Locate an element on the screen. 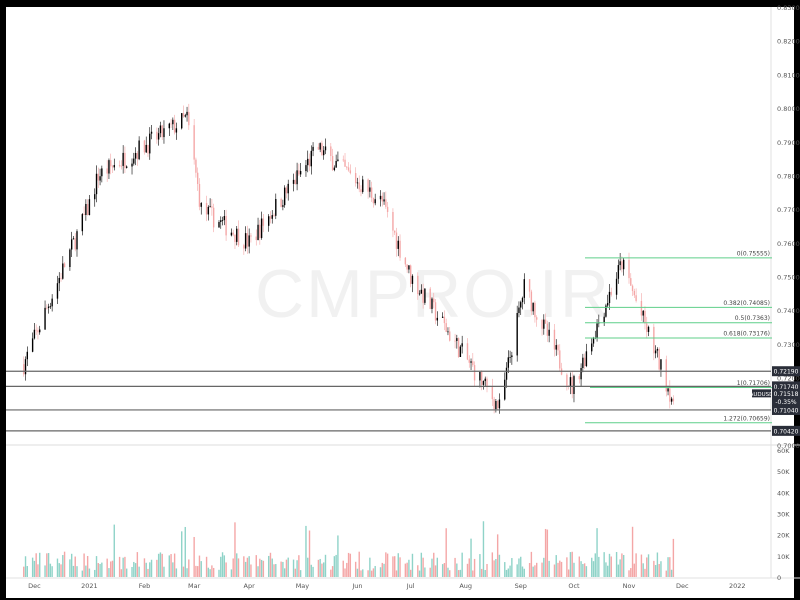  price-tag-label: 0.71740 is located at coordinates (786, 387).